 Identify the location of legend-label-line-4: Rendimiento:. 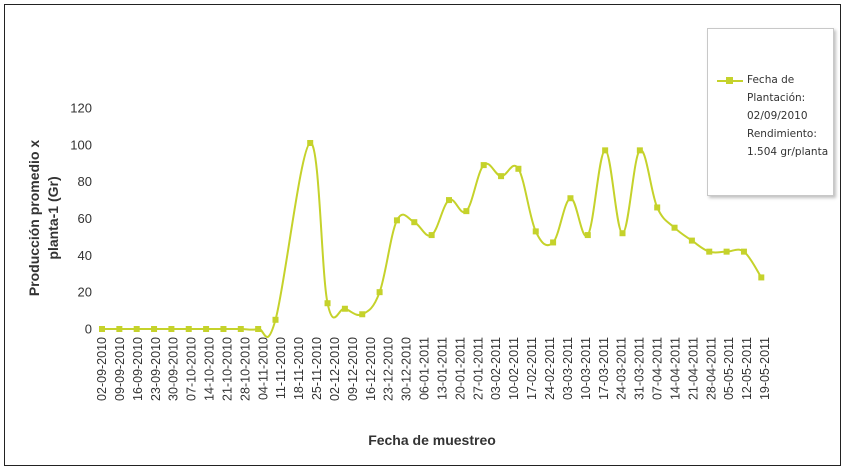
(782, 134).